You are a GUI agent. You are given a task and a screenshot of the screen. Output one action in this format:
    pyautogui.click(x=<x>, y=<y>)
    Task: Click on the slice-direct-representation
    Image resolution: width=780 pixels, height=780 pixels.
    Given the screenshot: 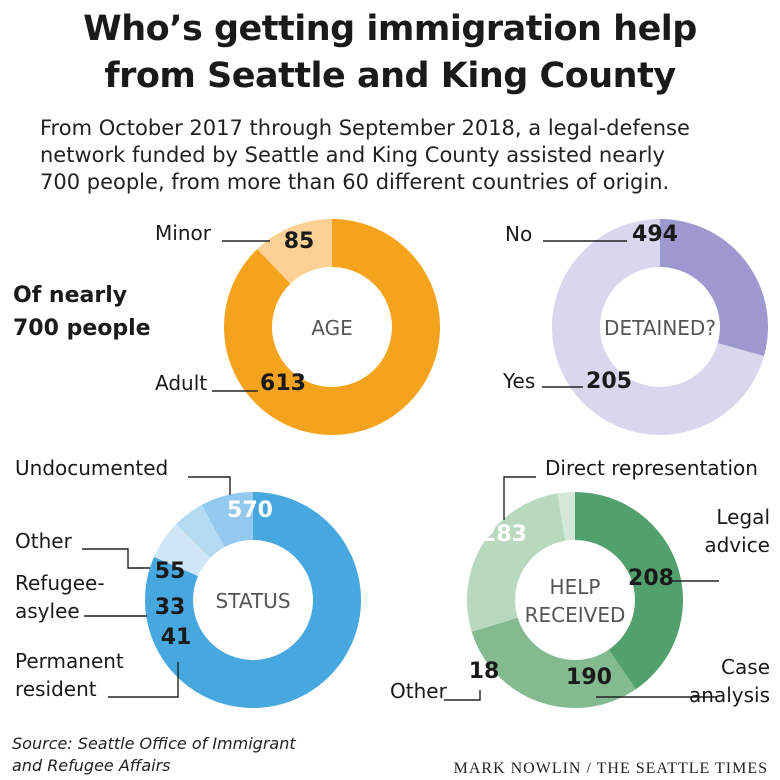 What is the action you would take?
    pyautogui.click(x=629, y=591)
    